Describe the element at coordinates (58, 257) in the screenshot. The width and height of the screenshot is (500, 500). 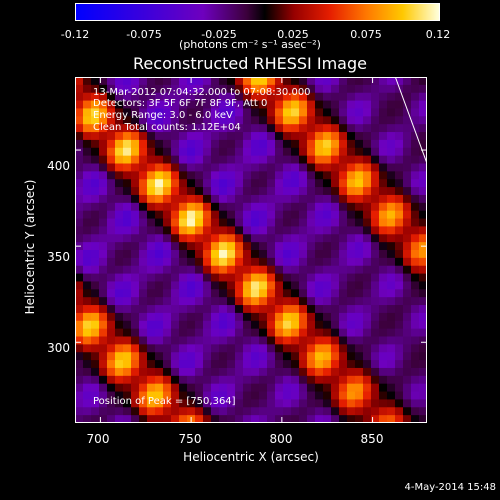
I see `y-tick-label: 350` at that location.